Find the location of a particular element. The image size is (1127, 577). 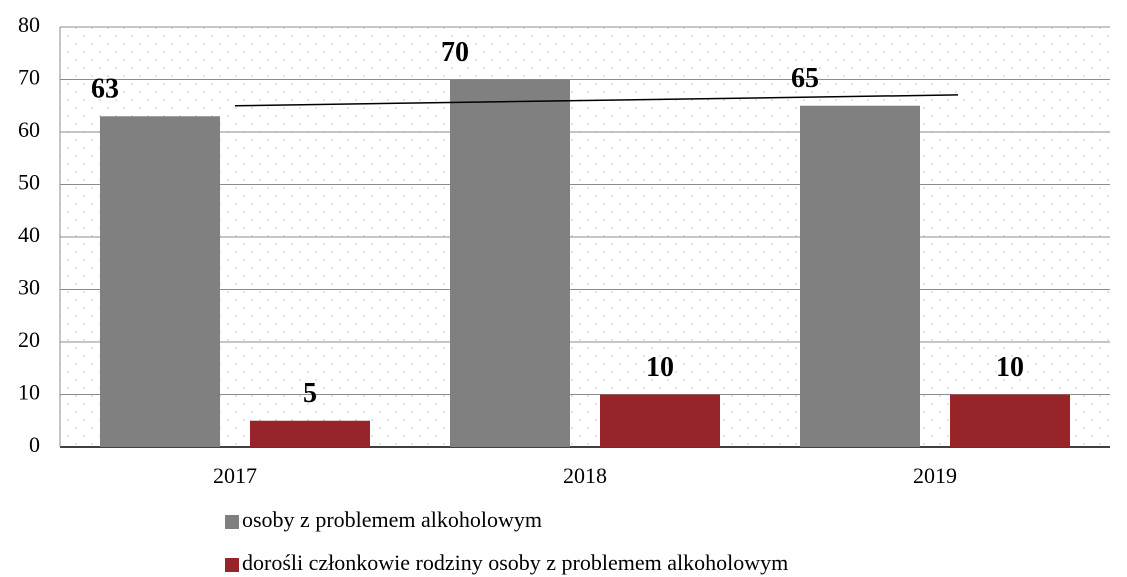

y-tick-label: 80 is located at coordinates (29, 24).